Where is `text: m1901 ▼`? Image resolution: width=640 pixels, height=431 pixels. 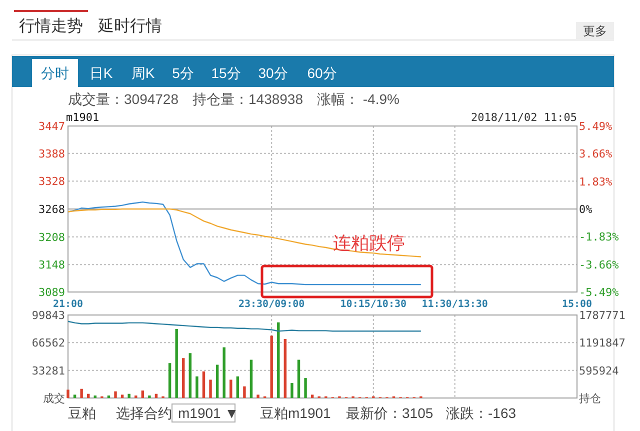
text: m1901 ▼ is located at coordinates (208, 413).